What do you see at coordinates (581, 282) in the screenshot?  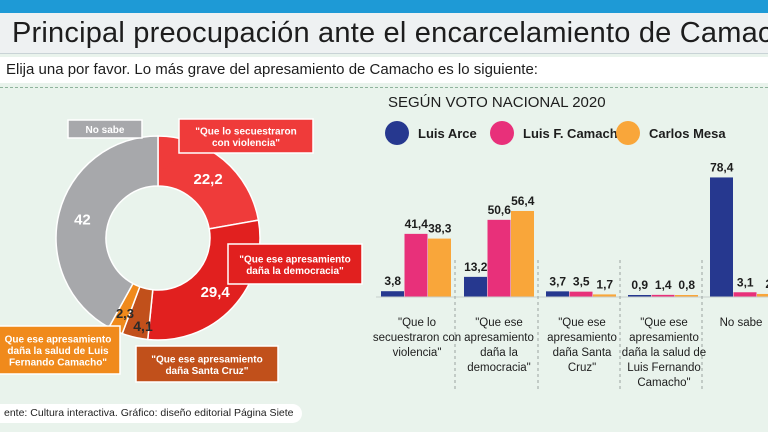 I see `bar-value-label: 3,5` at bounding box center [581, 282].